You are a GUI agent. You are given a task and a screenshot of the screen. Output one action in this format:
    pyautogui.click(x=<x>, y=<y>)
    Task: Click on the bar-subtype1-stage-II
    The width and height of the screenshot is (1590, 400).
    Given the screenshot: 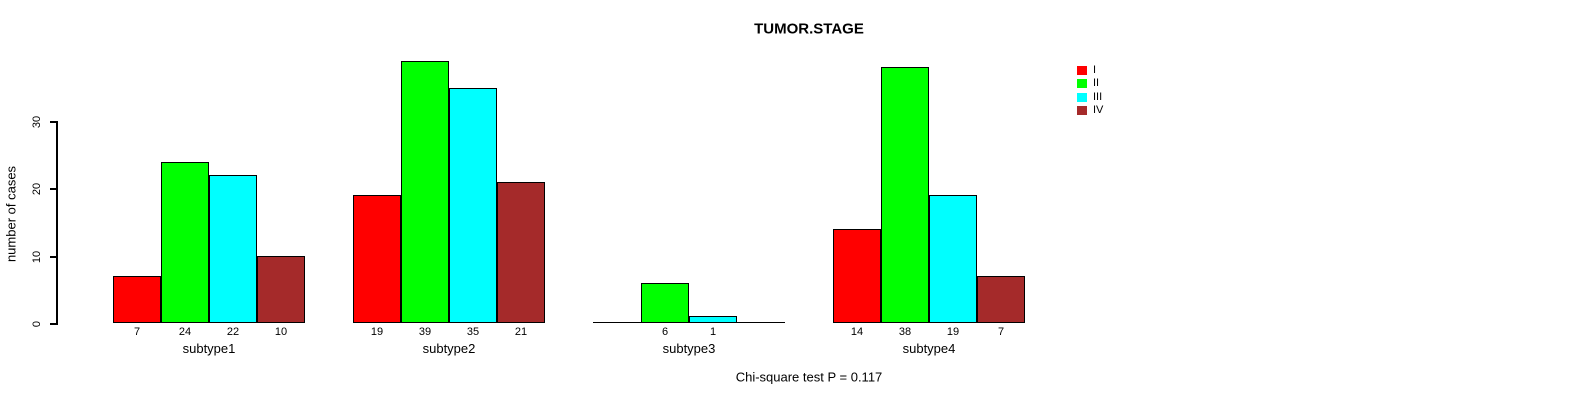 What is the action you would take?
    pyautogui.click(x=185, y=242)
    